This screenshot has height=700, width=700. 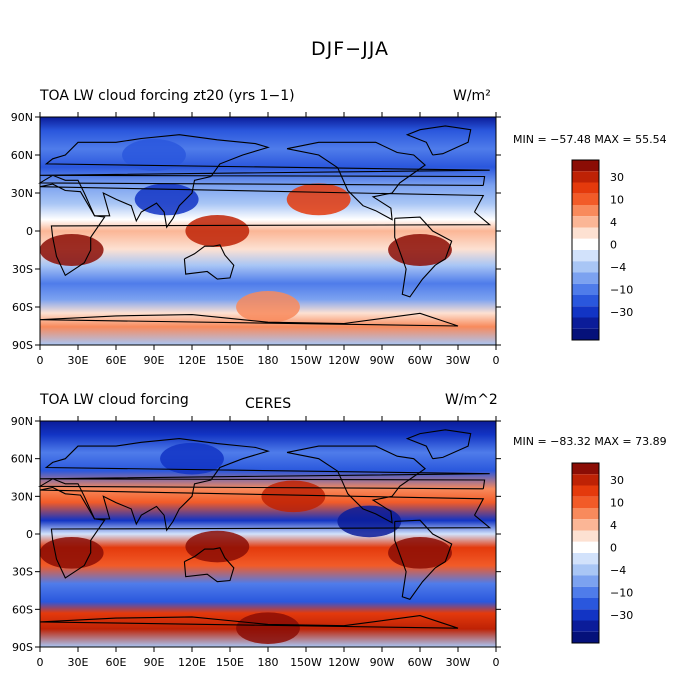 I want to click on panel2-units: W/m^2, so click(x=471, y=400).